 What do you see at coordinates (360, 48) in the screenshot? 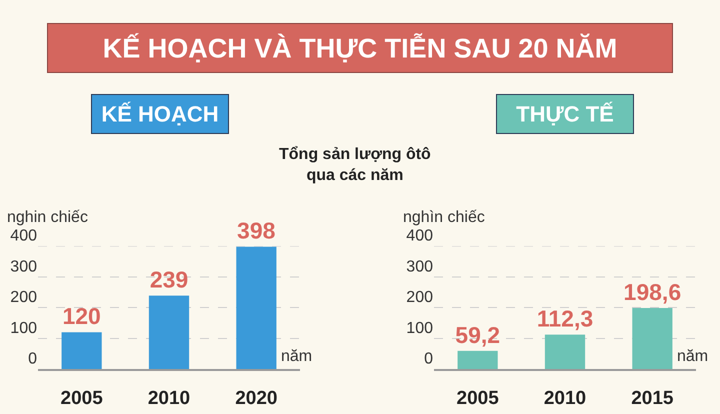
I see `text: KẾ HOẠCH VÀ THỰC TIỄN SAU 20 NĂM` at bounding box center [360, 48].